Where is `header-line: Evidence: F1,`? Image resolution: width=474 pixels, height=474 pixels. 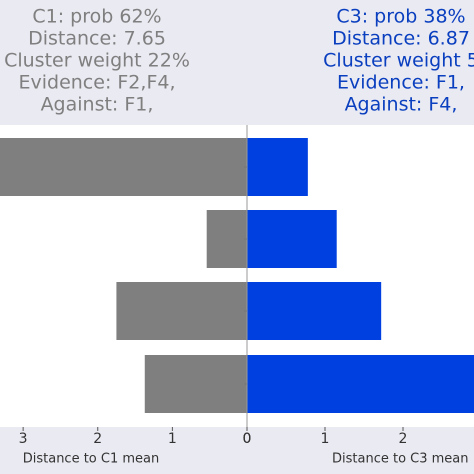 header-line: Evidence: F1, is located at coordinates (401, 83).